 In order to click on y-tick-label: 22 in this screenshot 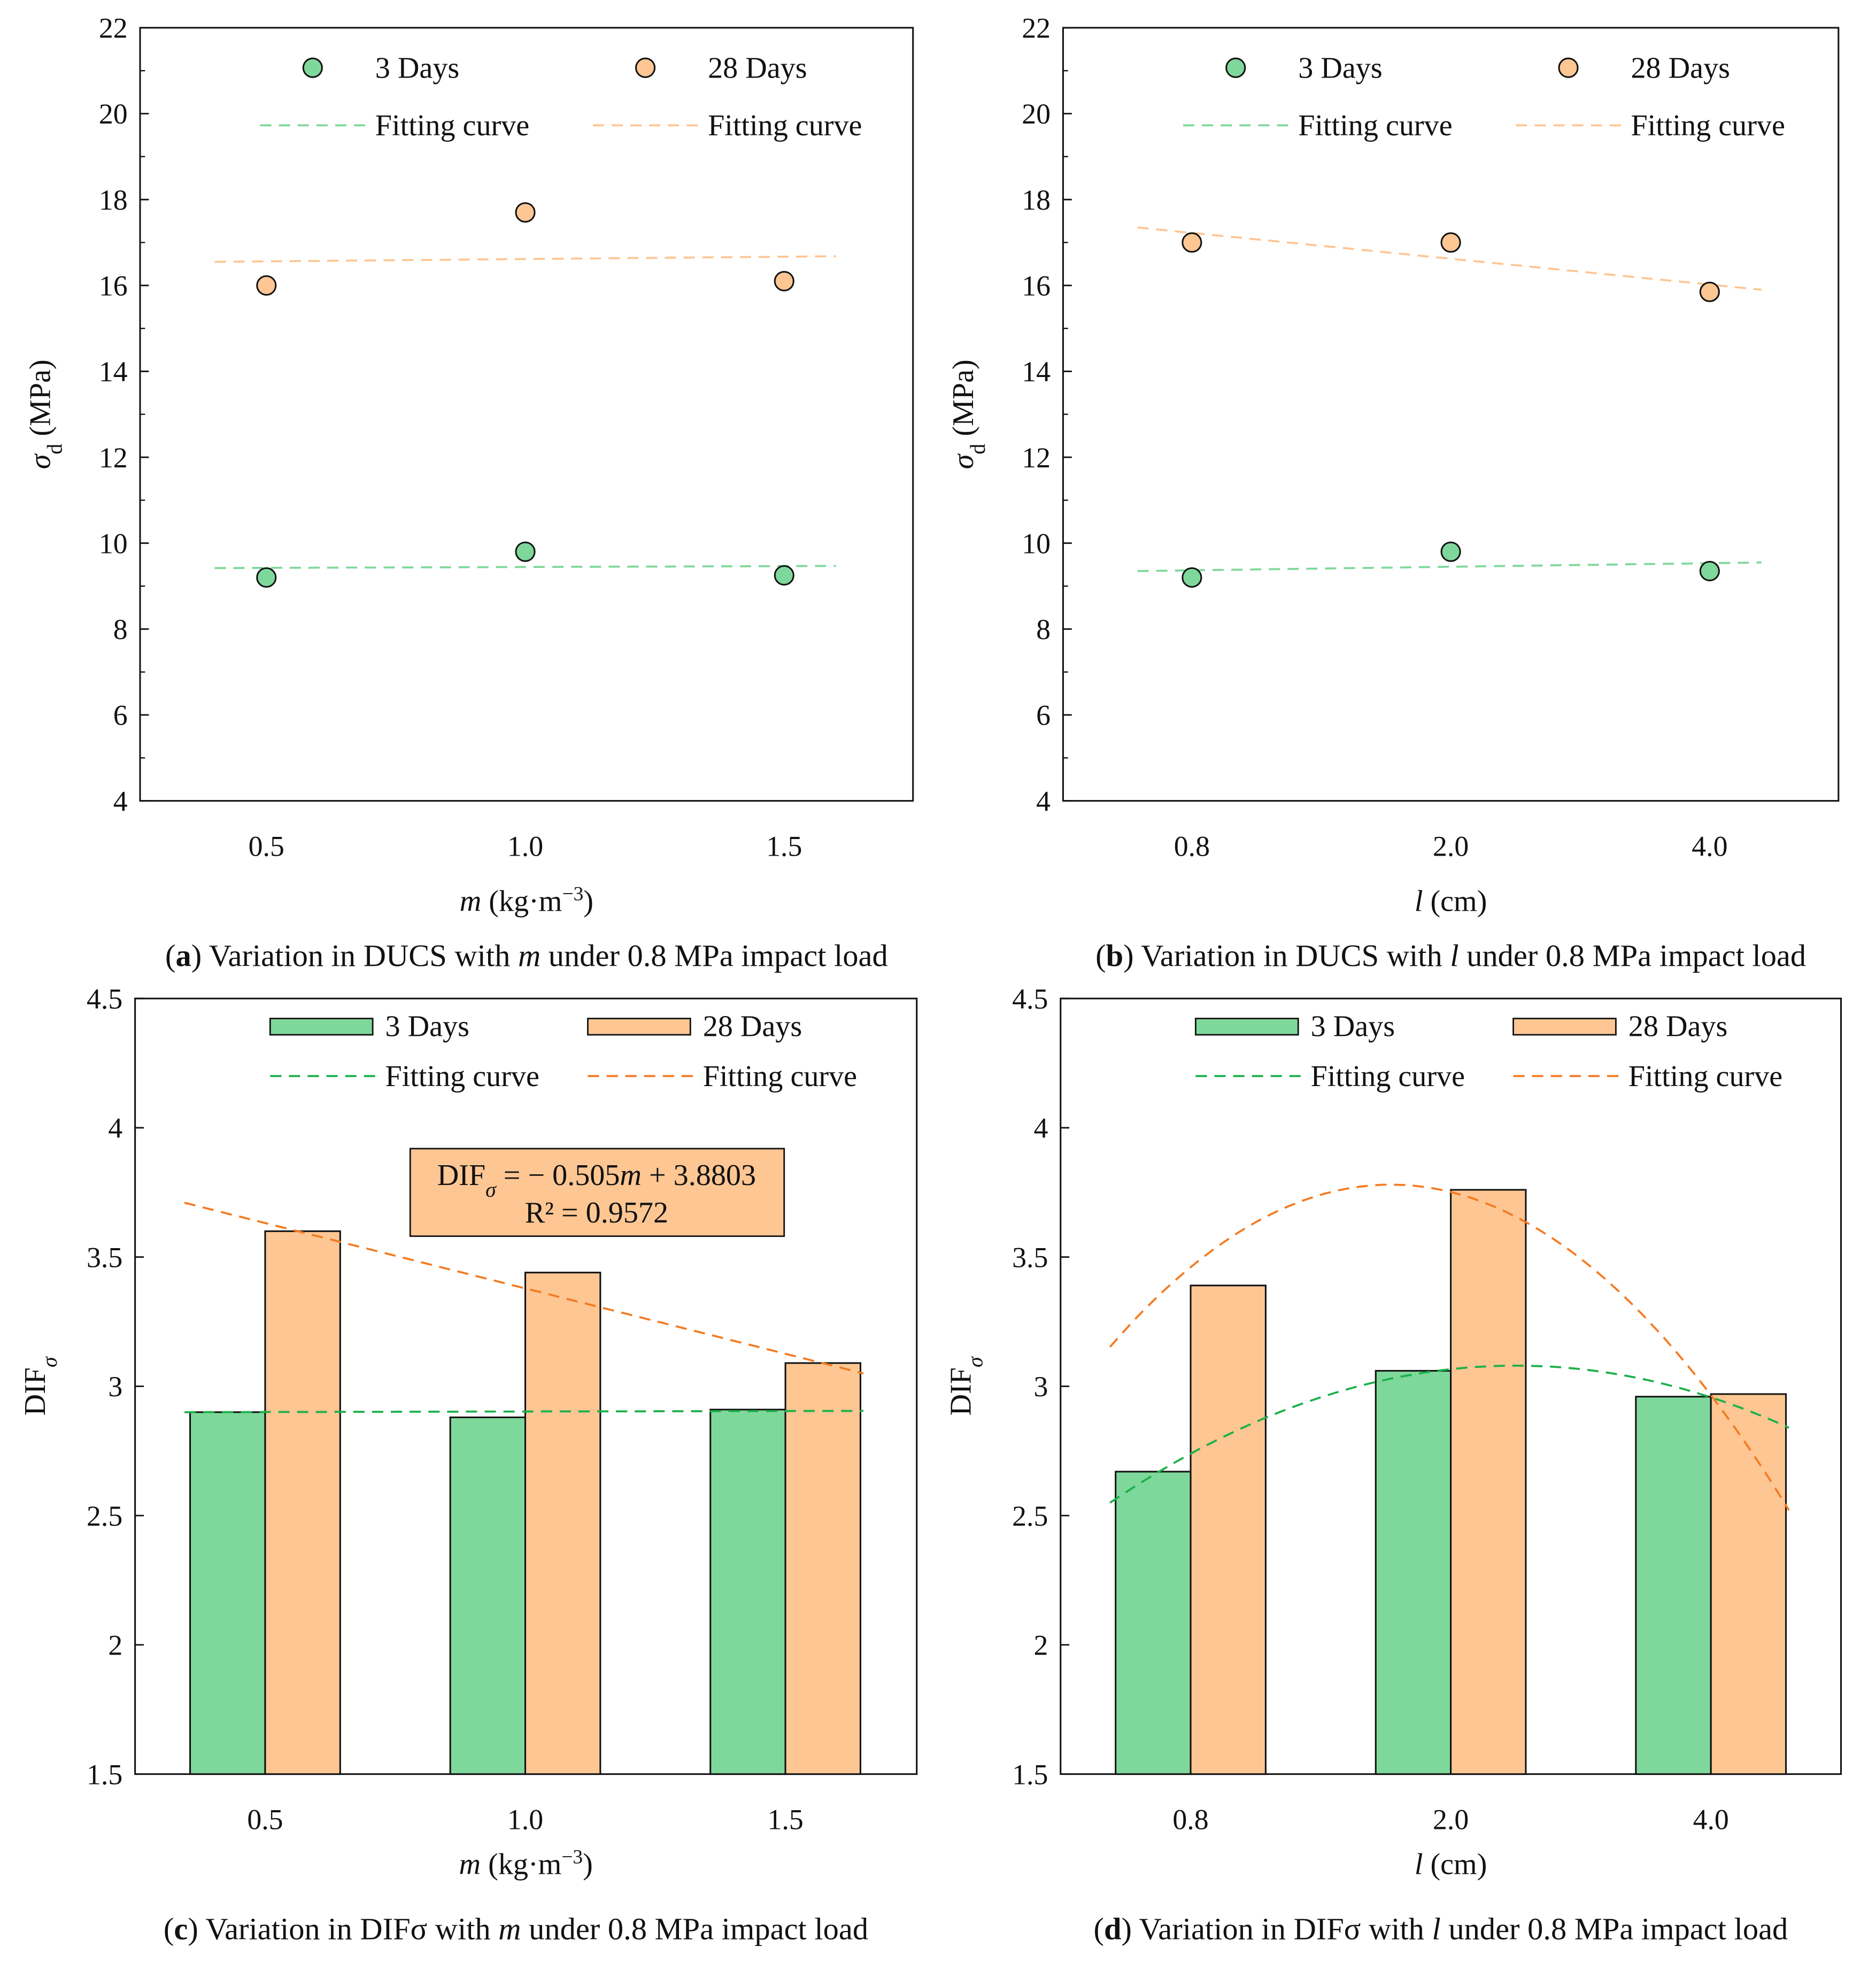, I will do `click(113, 28)`.